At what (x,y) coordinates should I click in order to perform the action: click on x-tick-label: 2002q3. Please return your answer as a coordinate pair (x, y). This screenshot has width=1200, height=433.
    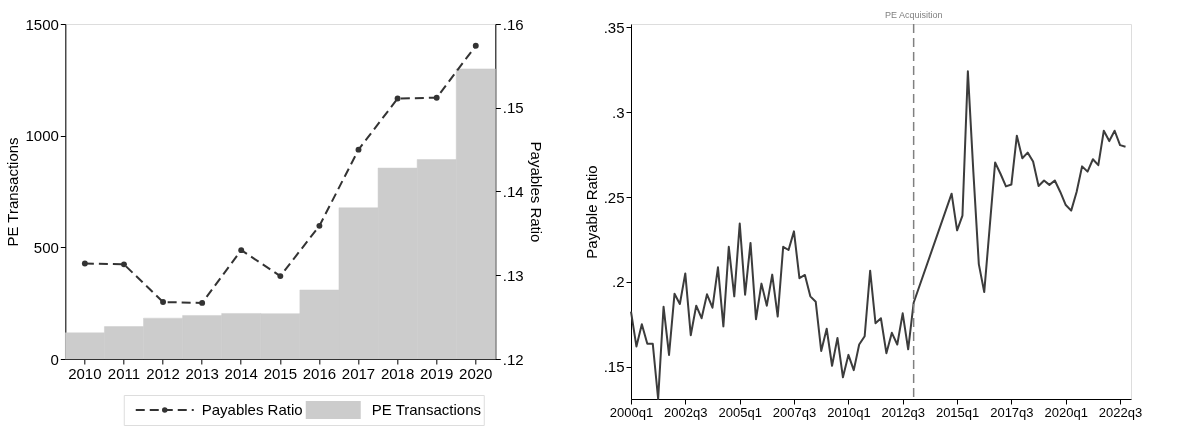
    Looking at the image, I should click on (686, 412).